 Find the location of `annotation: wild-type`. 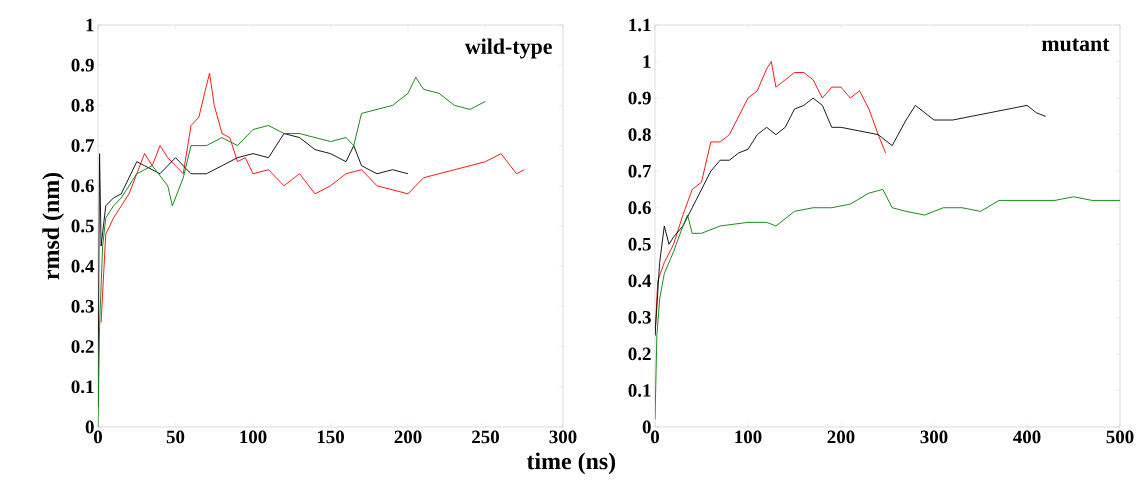

annotation: wild-type is located at coordinates (508, 48).